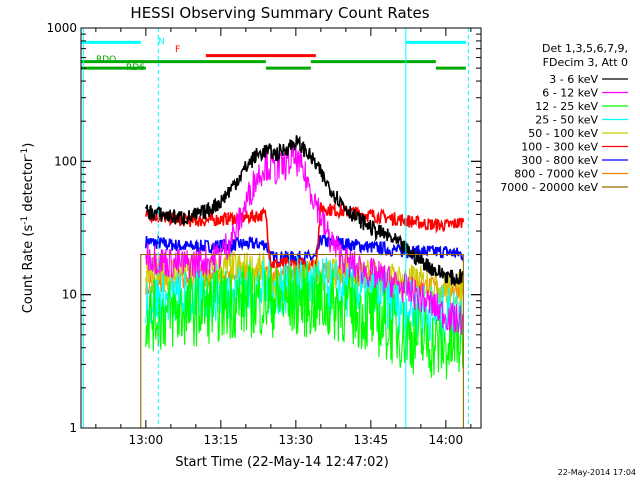  Describe the element at coordinates (69, 295) in the screenshot. I see `y-tick-label: 10` at that location.